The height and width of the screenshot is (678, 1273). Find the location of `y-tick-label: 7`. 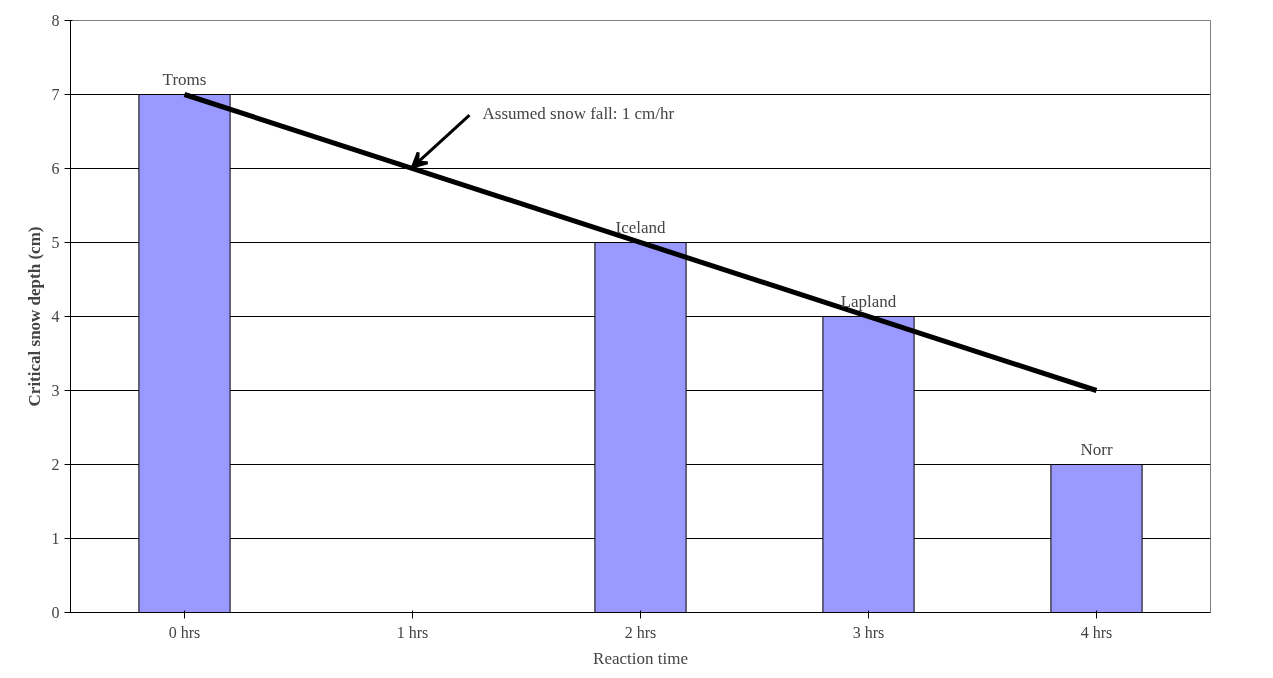

y-tick-label: 7 is located at coordinates (55, 94).